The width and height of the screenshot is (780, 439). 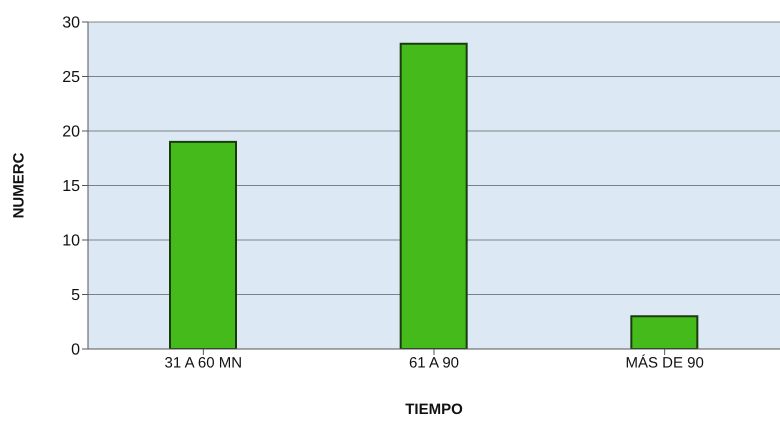 What do you see at coordinates (434, 363) in the screenshot?
I see `x-tick-label: 61 A 90` at bounding box center [434, 363].